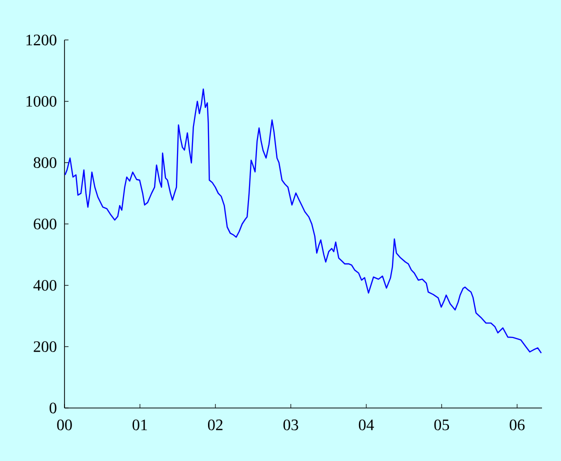  I want to click on x-tick-label: 03, so click(290, 425).